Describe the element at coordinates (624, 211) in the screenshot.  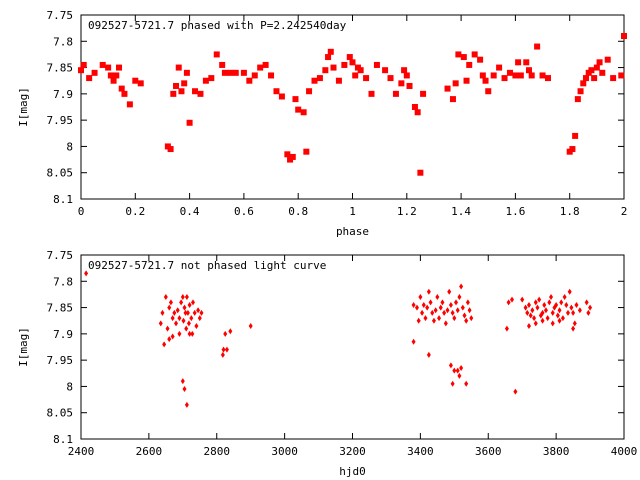
I see `x-tick-label: 2` at that location.